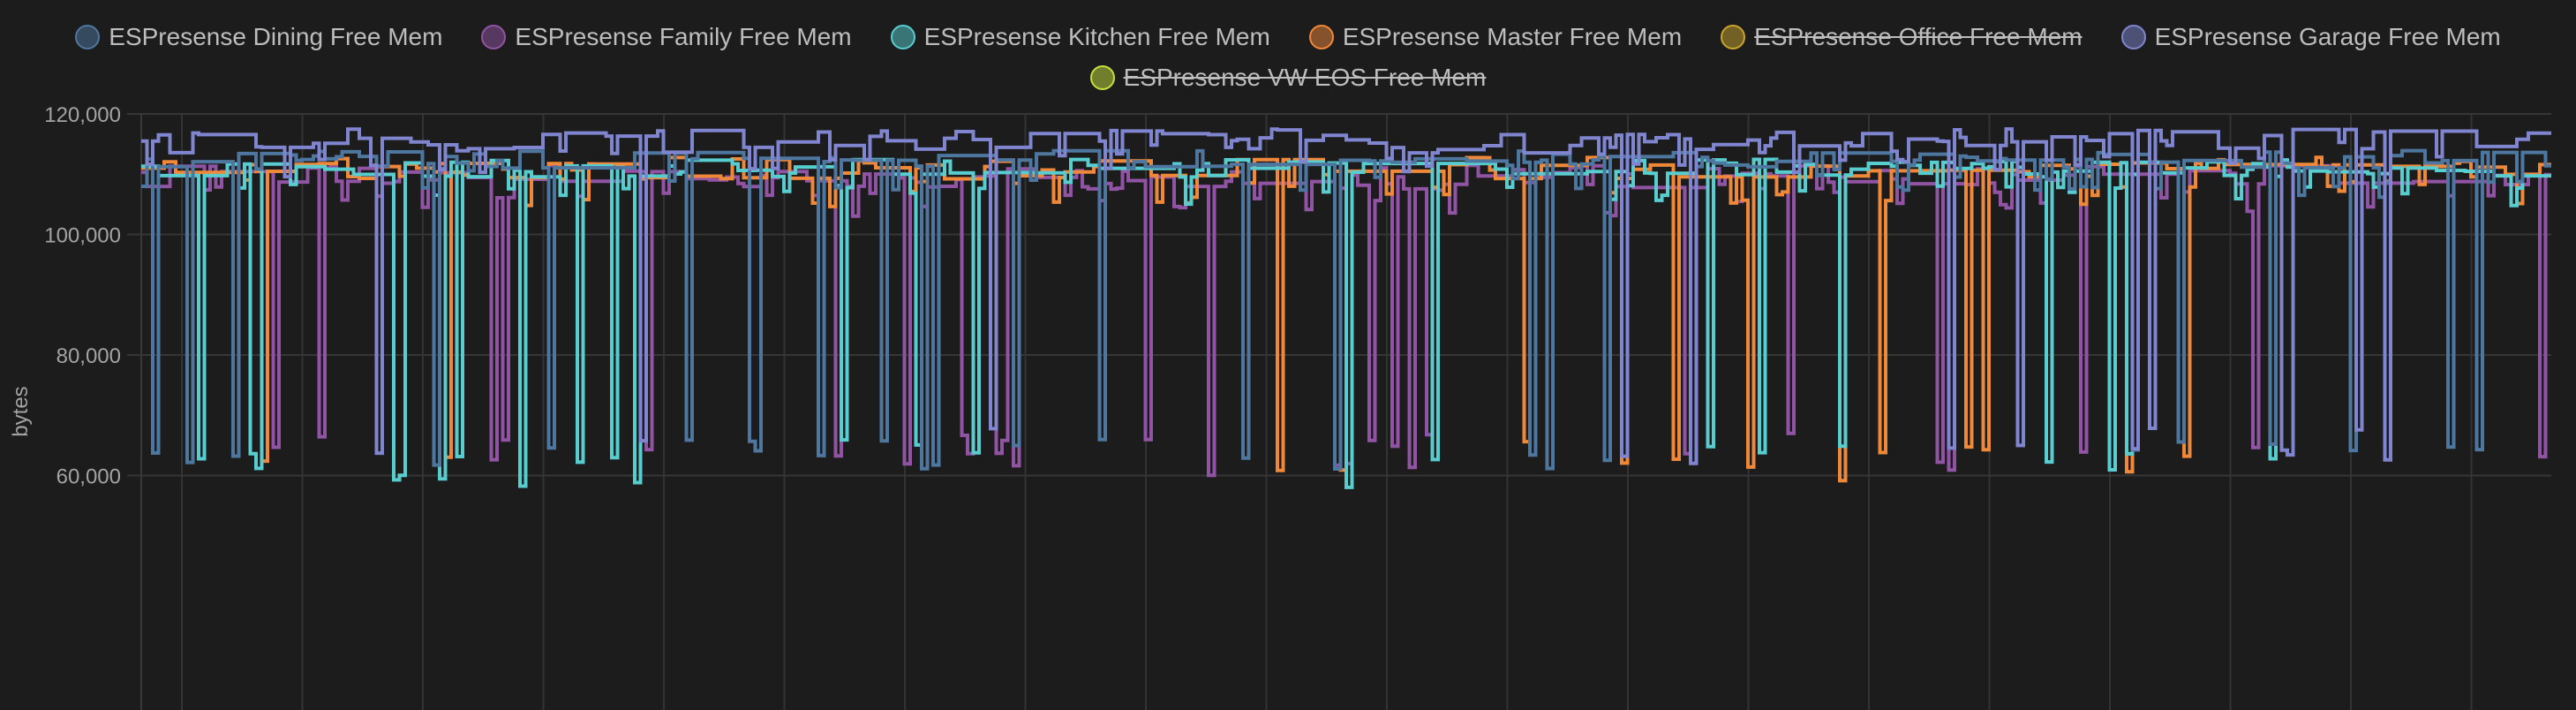  I want to click on y-tick-label: 120,000, so click(83, 115).